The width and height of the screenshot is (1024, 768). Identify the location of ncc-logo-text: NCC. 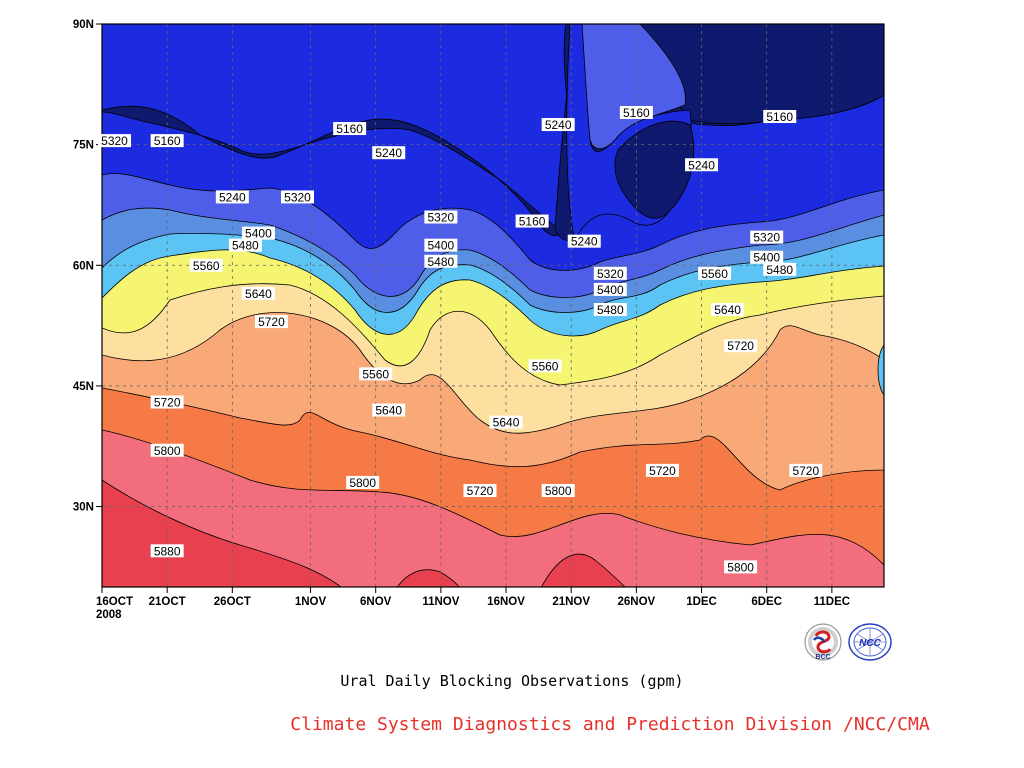
(870, 643).